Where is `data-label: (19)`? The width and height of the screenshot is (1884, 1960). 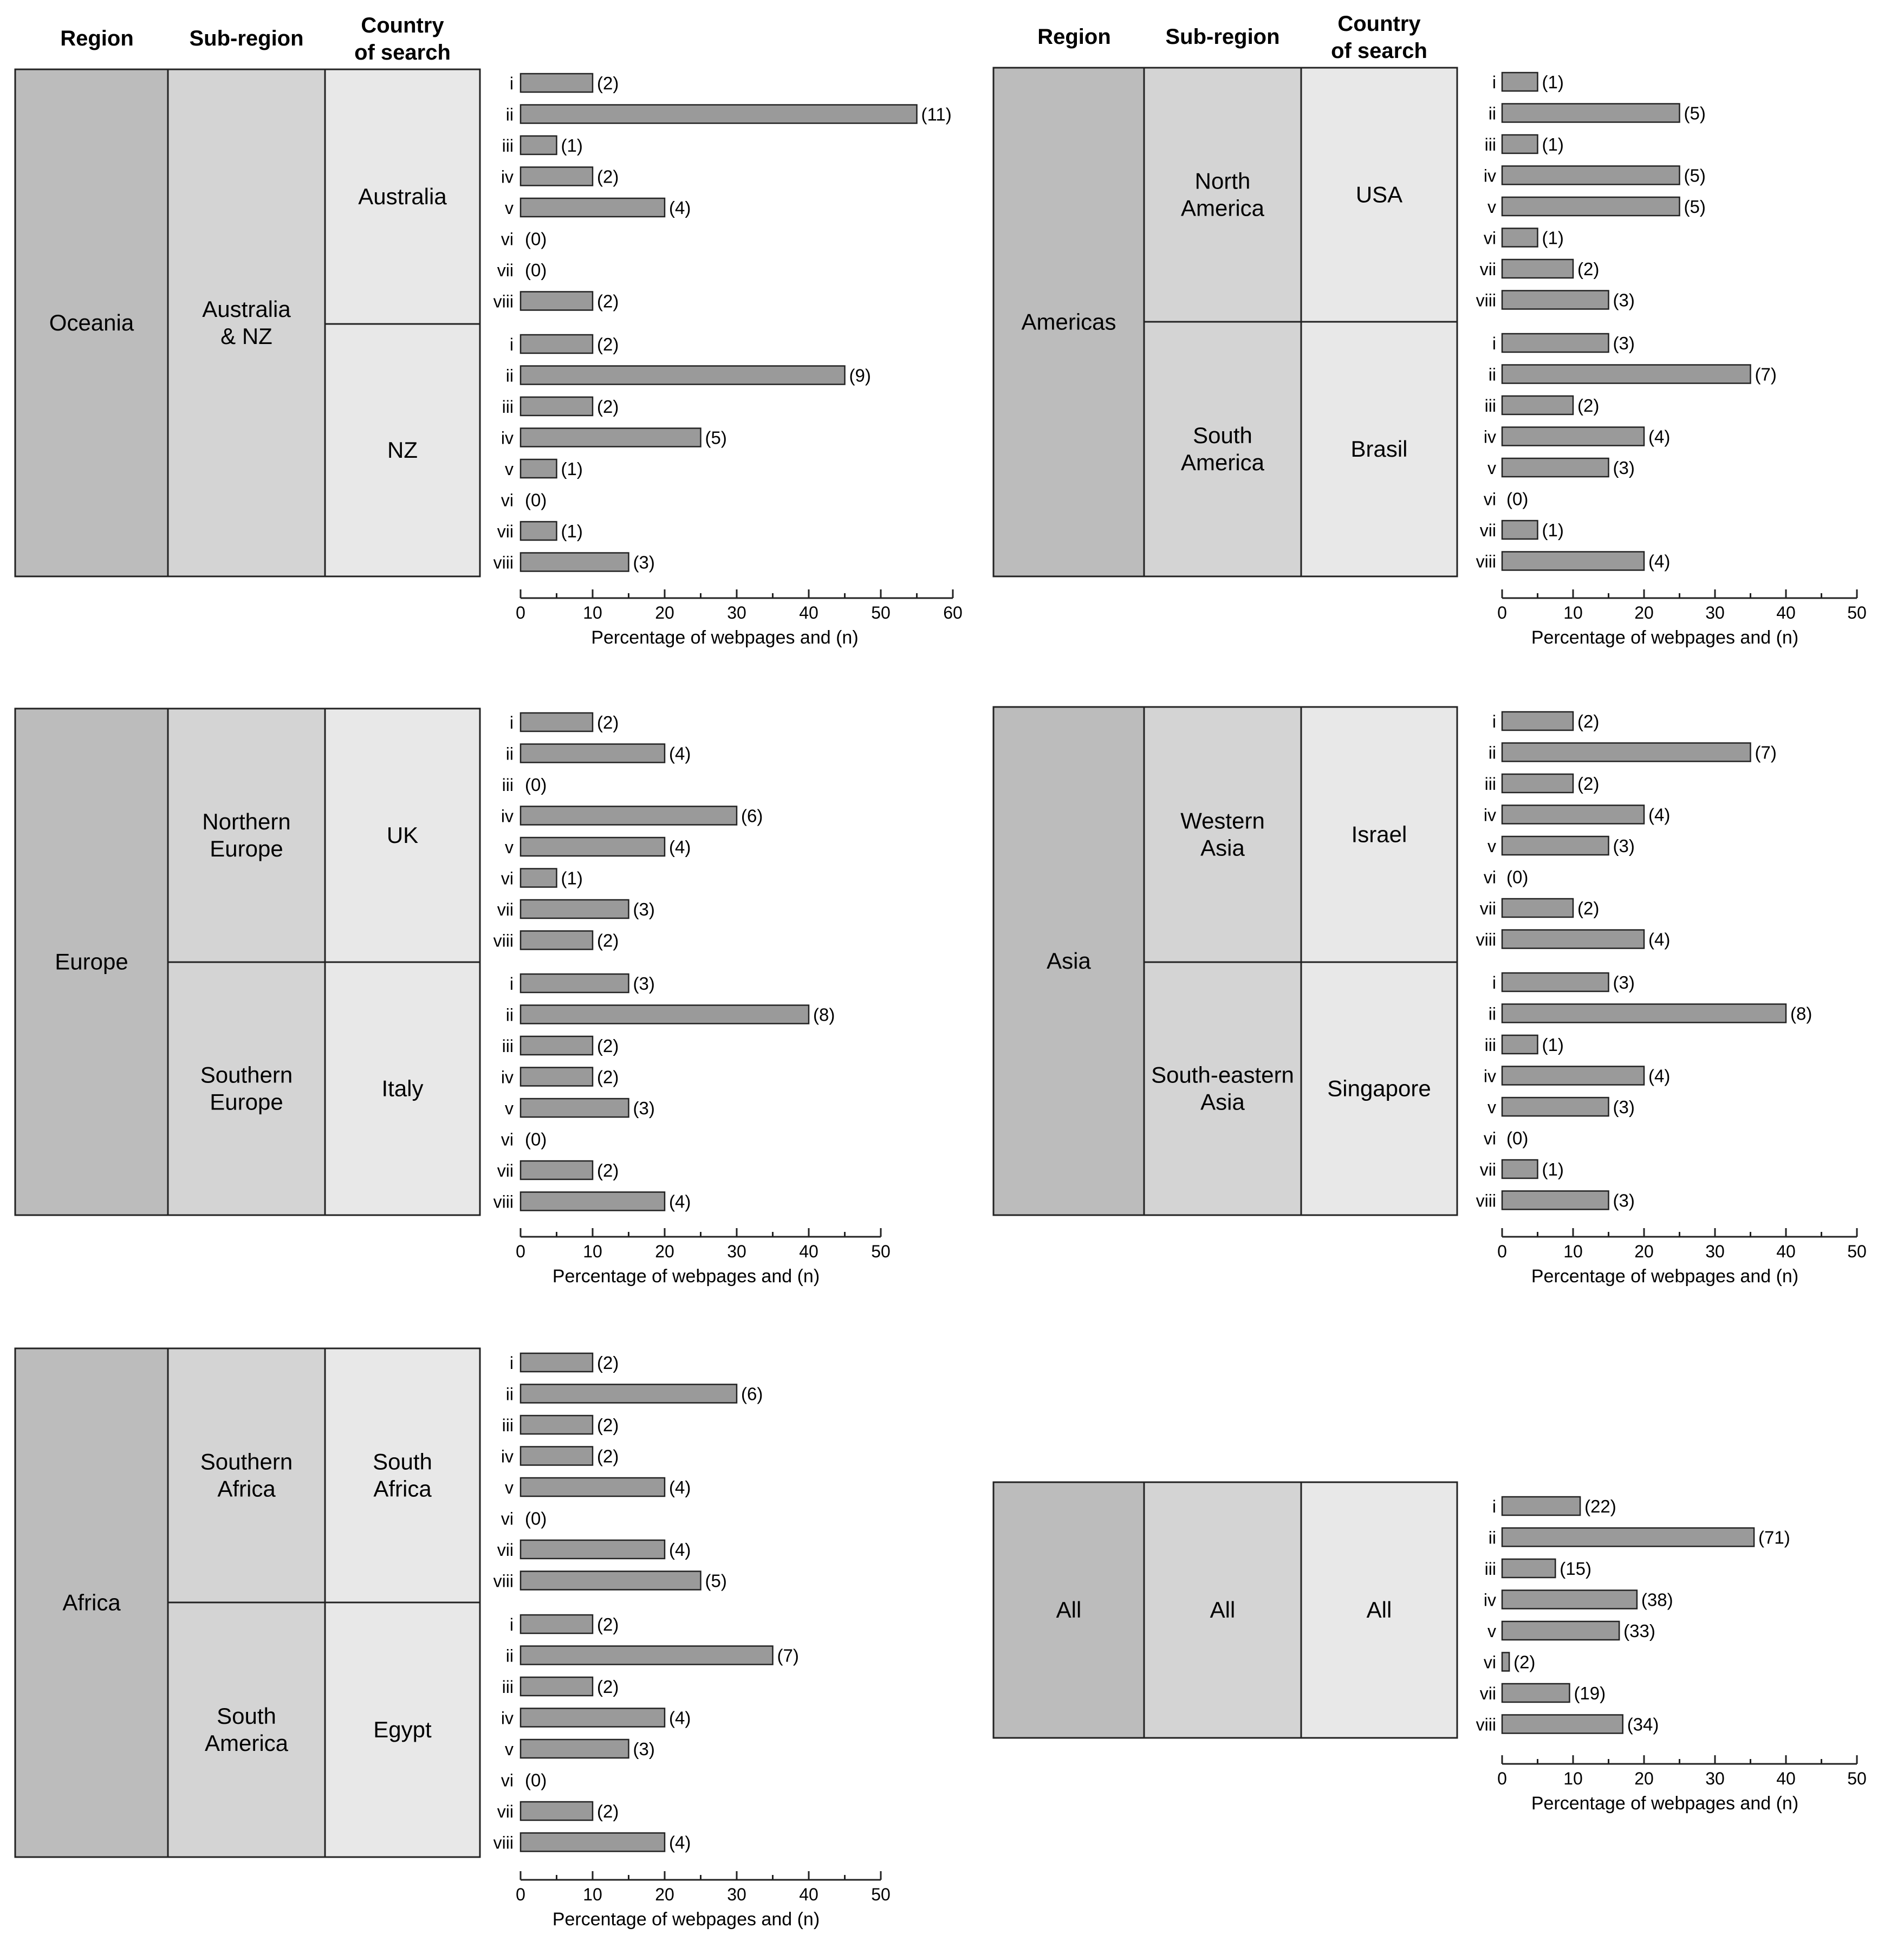 data-label: (19) is located at coordinates (1590, 1693).